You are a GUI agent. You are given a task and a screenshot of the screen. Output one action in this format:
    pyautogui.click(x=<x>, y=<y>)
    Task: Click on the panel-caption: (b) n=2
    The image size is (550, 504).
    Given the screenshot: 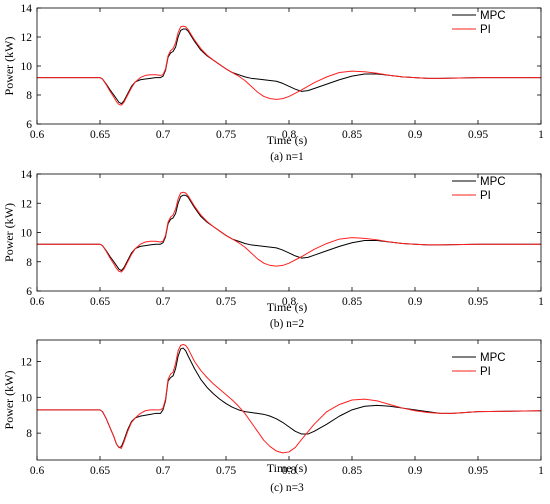 What is the action you would take?
    pyautogui.click(x=287, y=324)
    